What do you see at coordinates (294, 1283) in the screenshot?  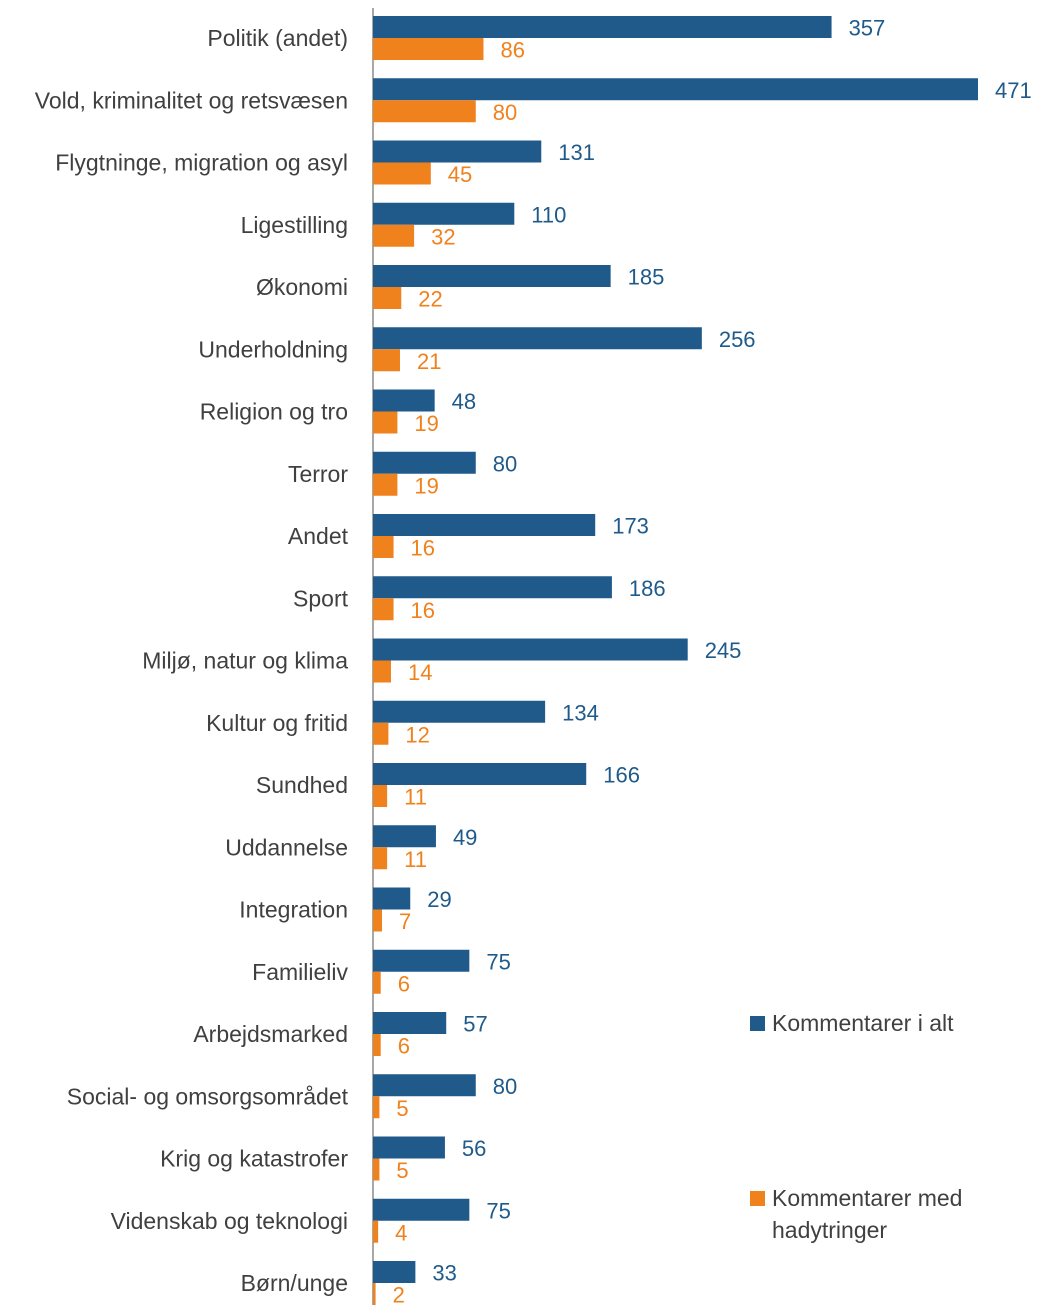 I see `category-label: Børn/unge` at bounding box center [294, 1283].